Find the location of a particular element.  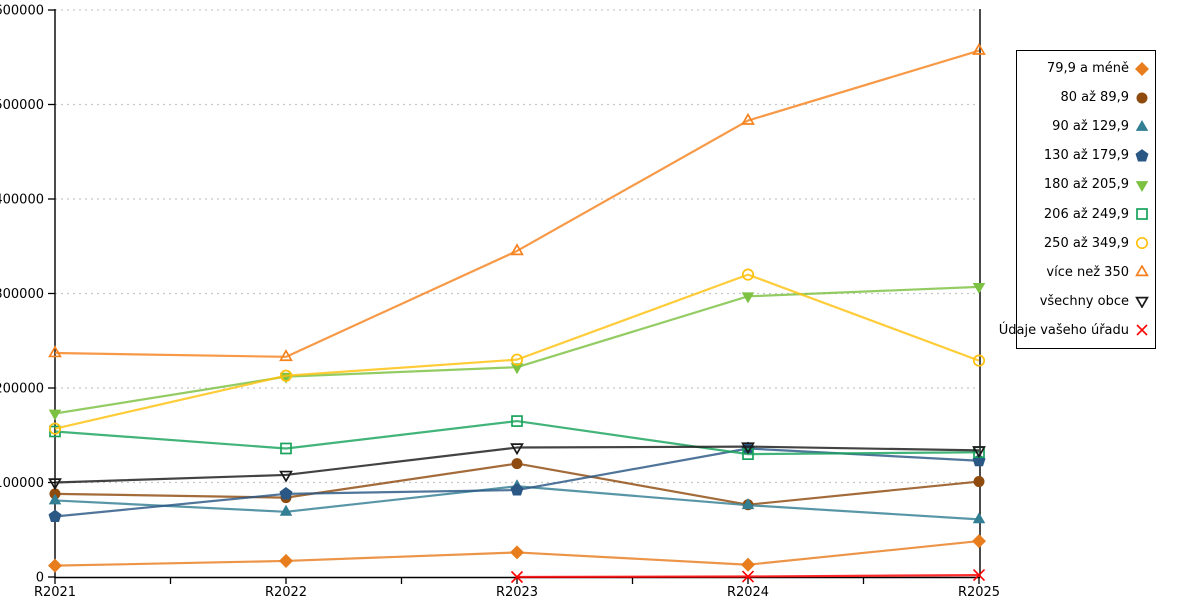

x-axis-label: R2023 is located at coordinates (517, 592).